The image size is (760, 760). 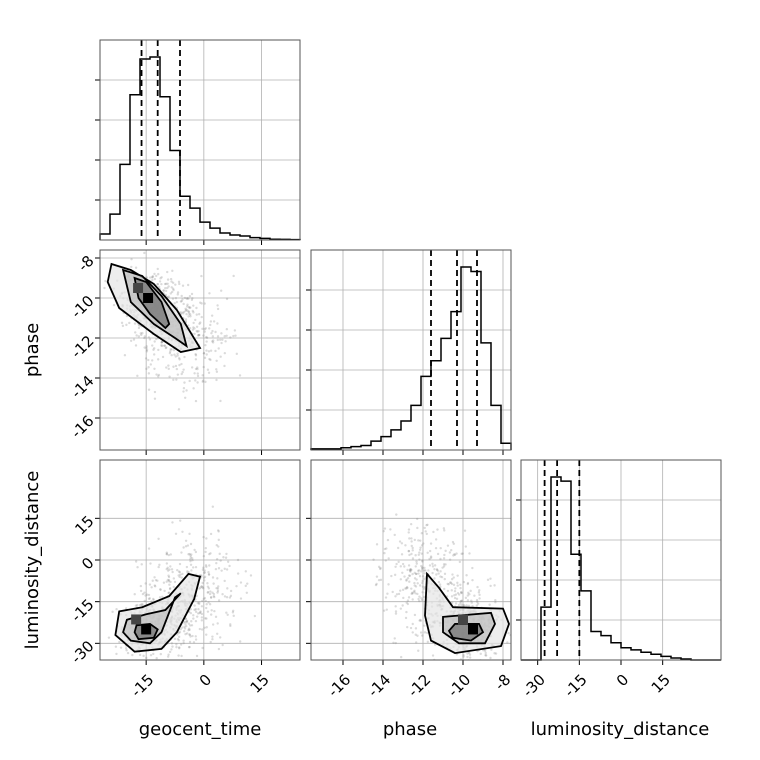 I want to click on contour-level, so click(x=152, y=618).